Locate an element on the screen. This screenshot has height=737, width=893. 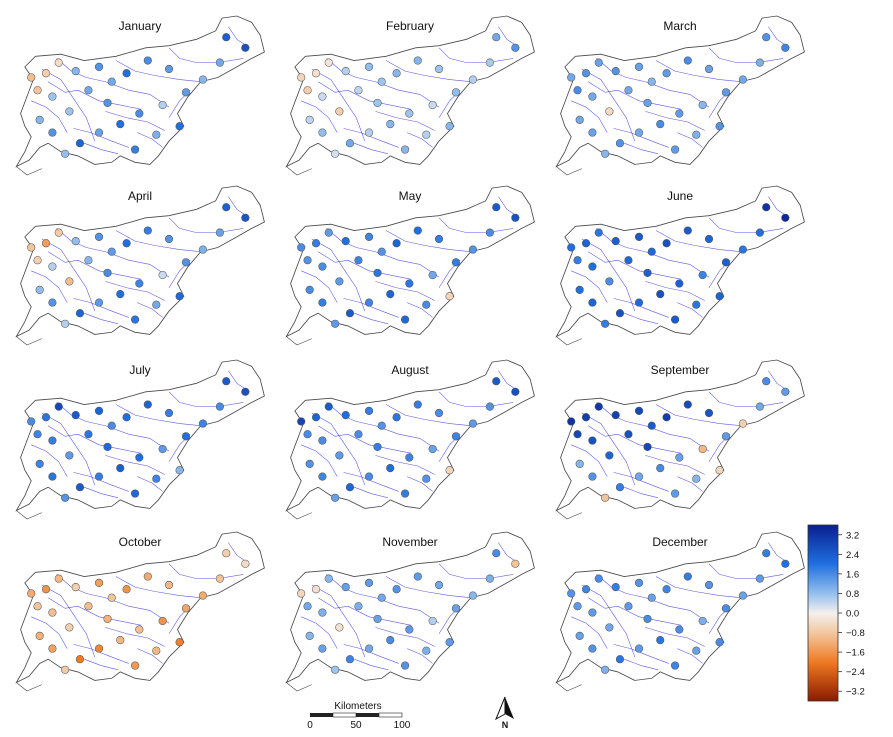
north-arrow-label: N is located at coordinates (505, 725).